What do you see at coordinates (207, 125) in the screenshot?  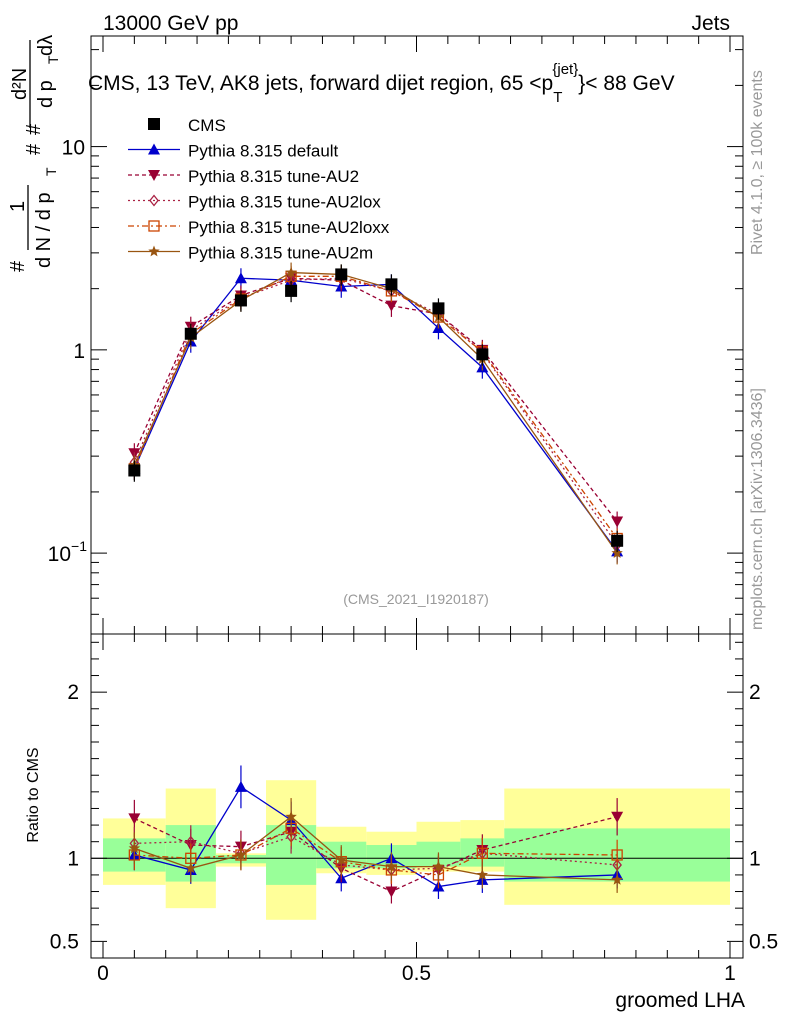 I see `legend-label-cms: CMS` at bounding box center [207, 125].